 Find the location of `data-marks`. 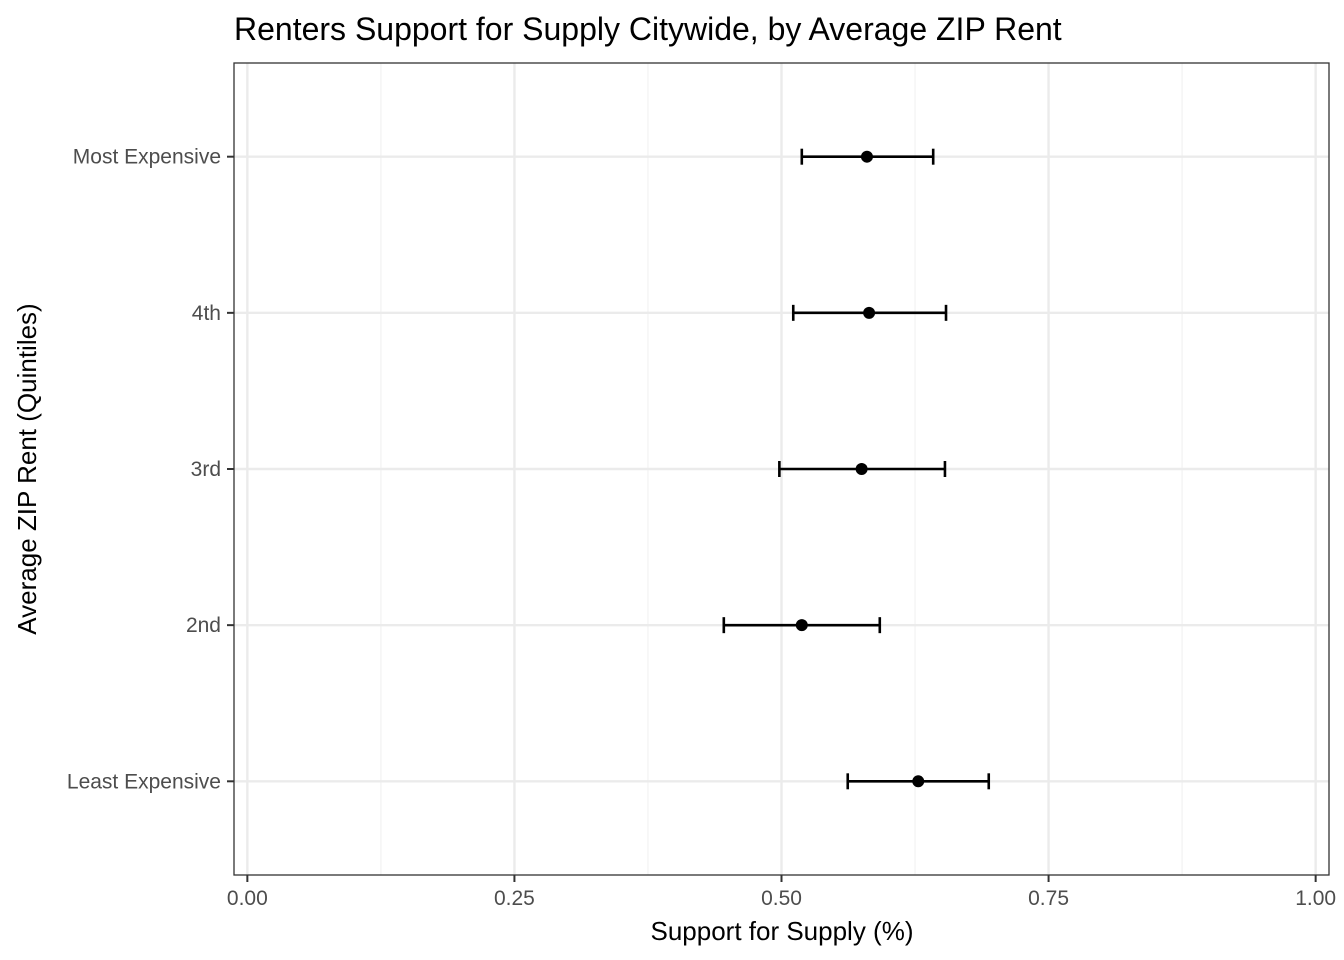

data-marks is located at coordinates (856, 469).